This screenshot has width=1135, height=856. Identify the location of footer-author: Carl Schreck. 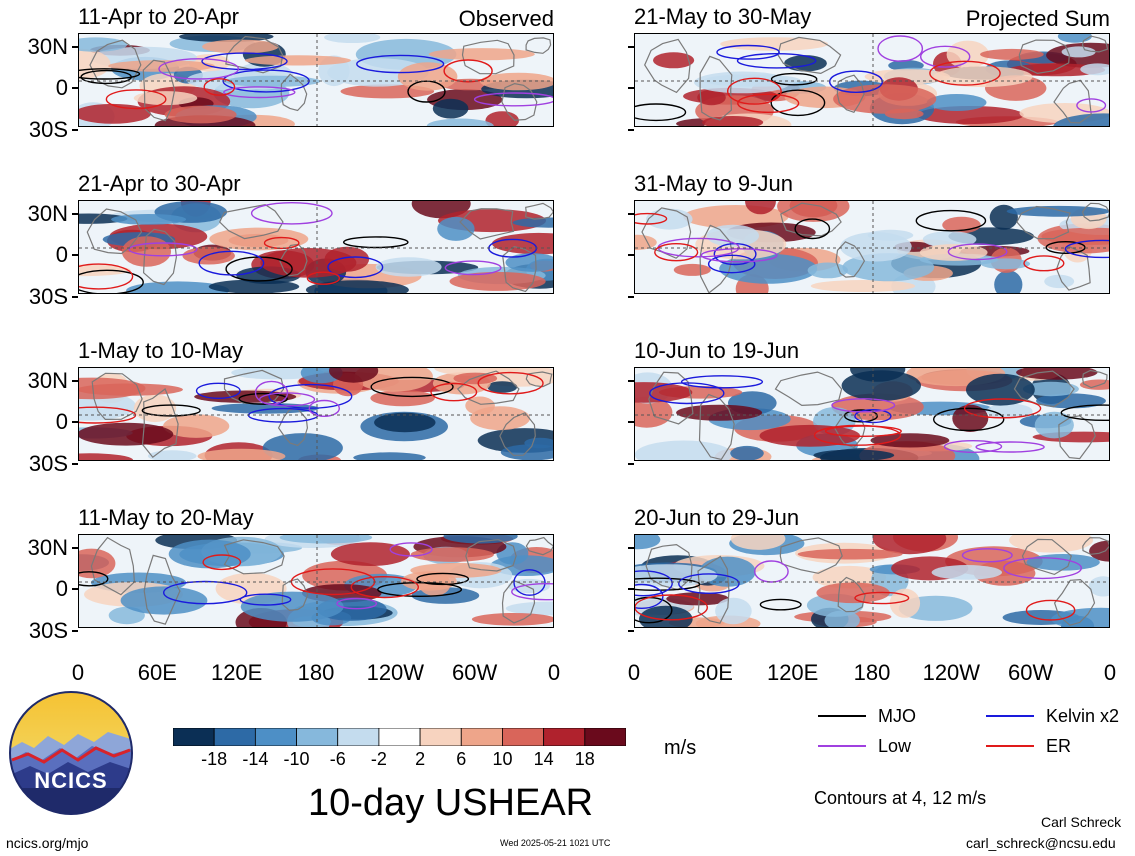
(1081, 822).